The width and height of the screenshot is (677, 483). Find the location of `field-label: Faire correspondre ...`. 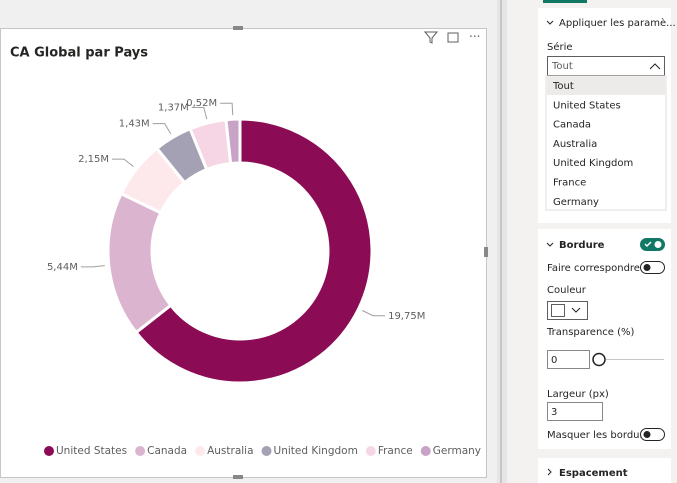

field-label: Faire correspondre ... is located at coordinates (600, 268).